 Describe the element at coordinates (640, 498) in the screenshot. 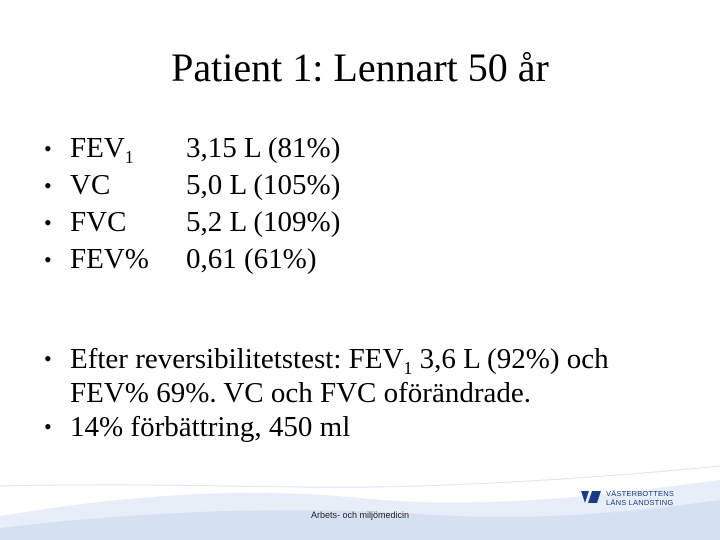

I see `logo-text: VÄSTERBOTTENS LÄNS LANDSTING` at that location.